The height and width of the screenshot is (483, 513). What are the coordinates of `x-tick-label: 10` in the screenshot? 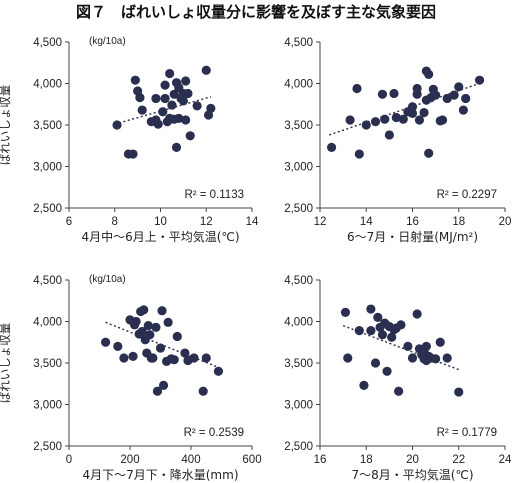 It's located at (160, 222).